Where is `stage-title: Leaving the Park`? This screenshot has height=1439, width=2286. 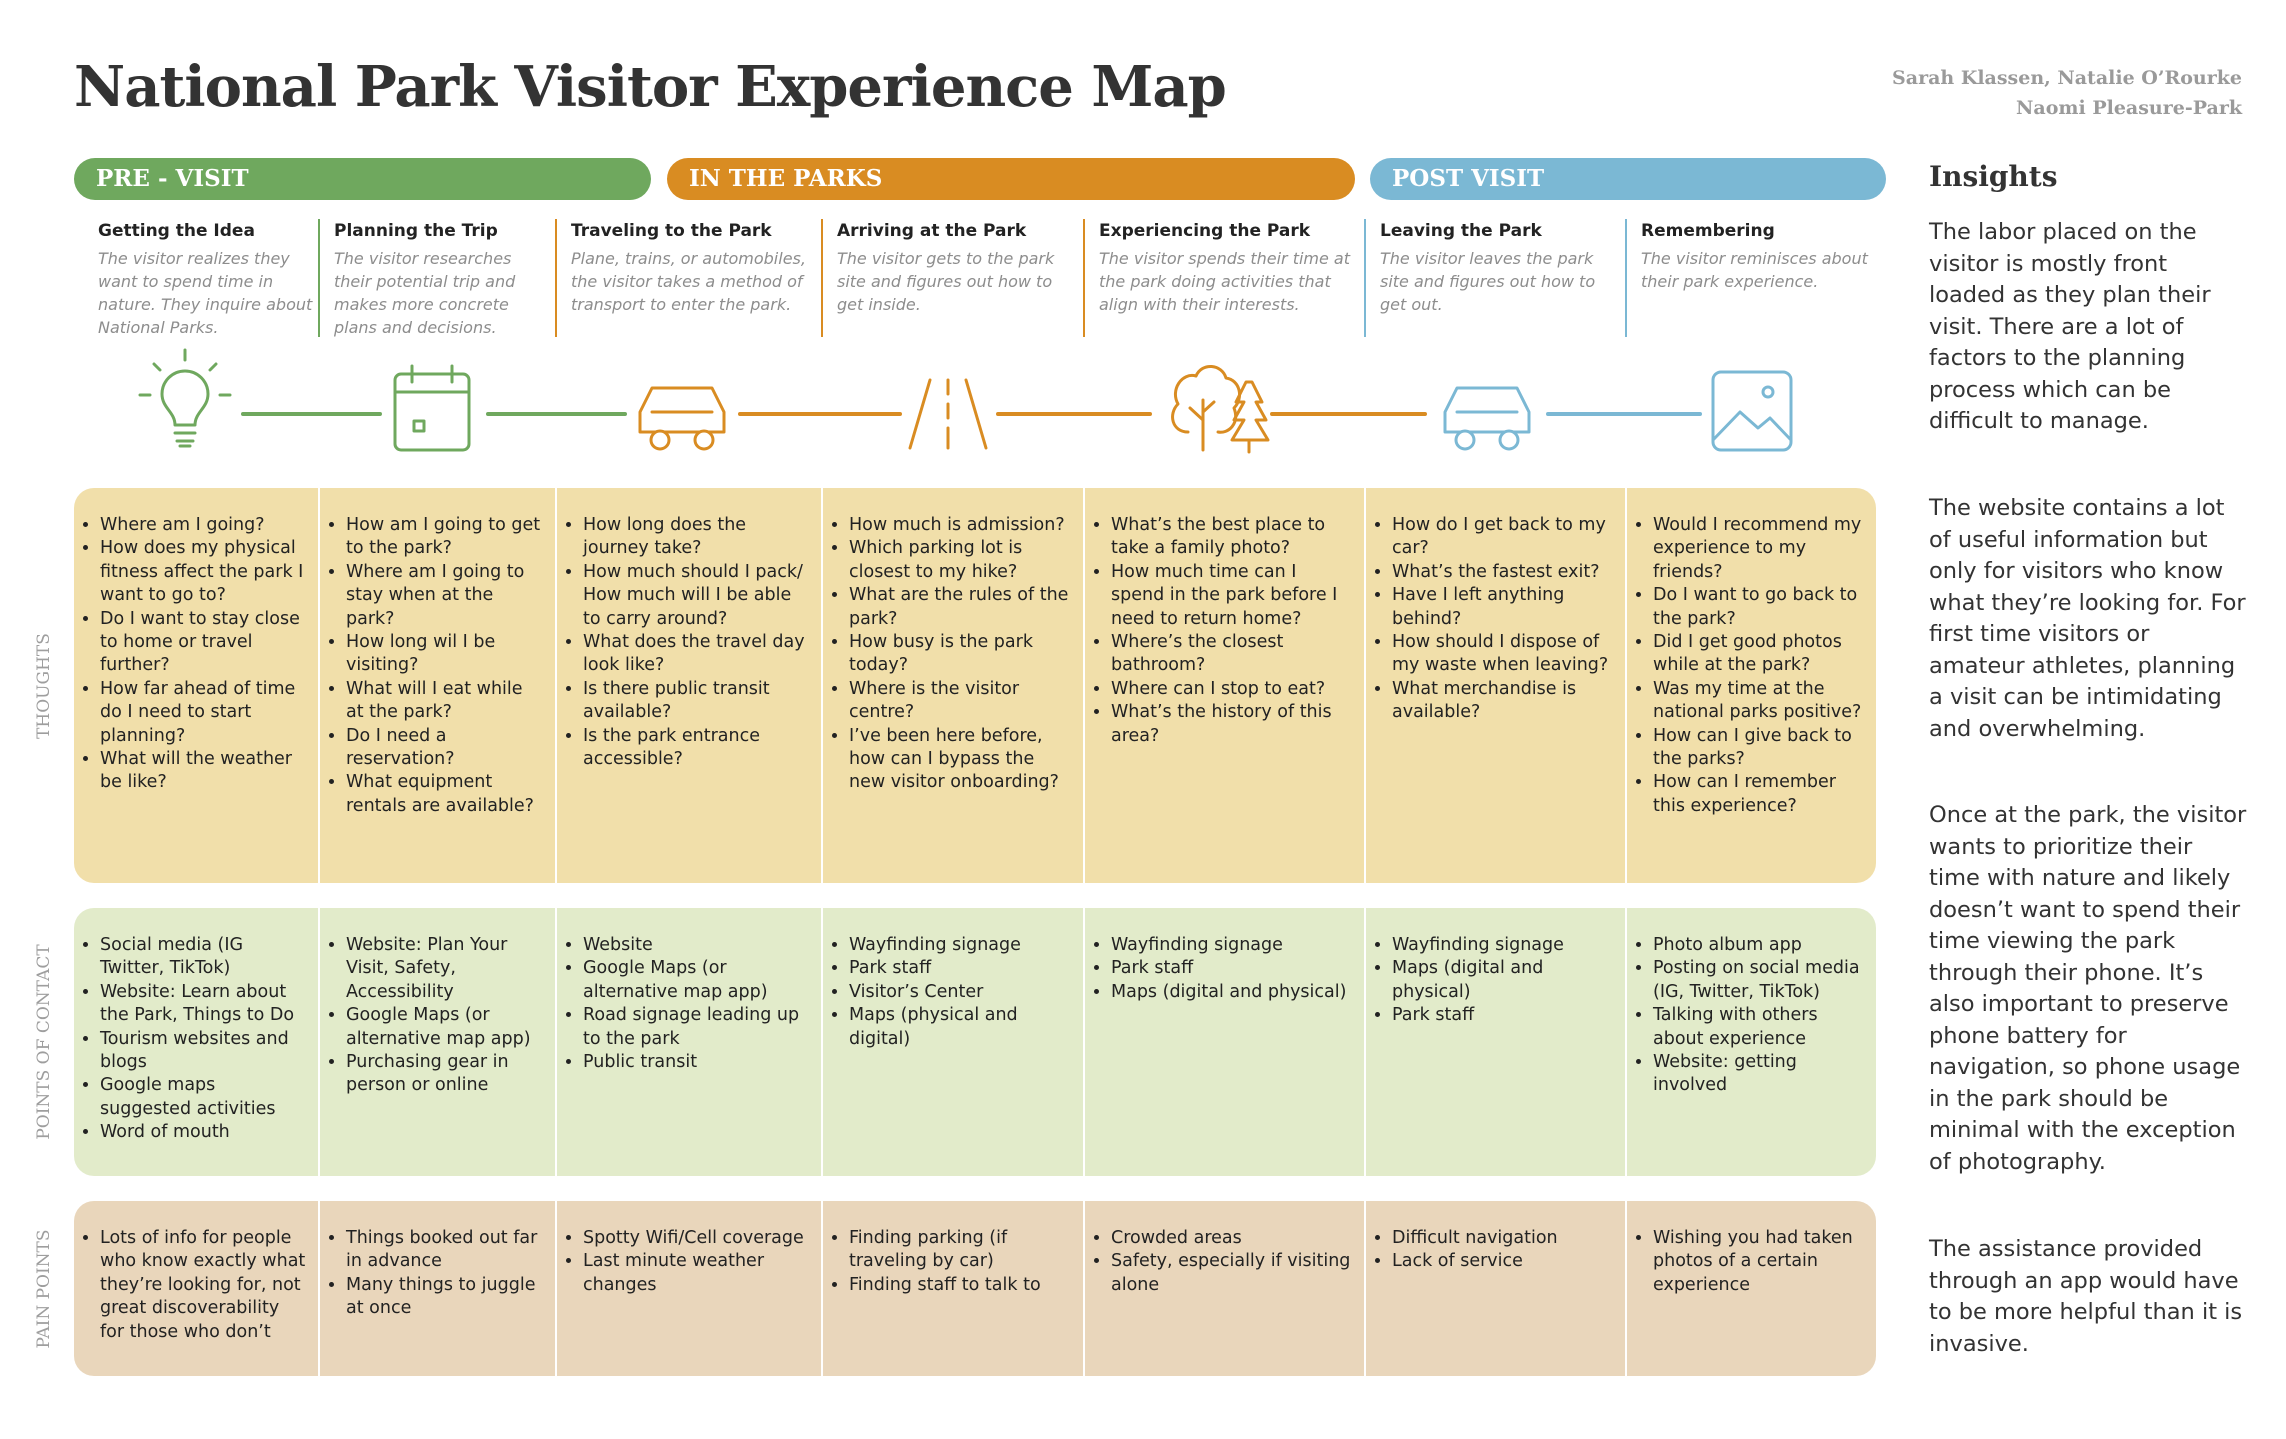 stage-title: Leaving the Park is located at coordinates (1461, 231).